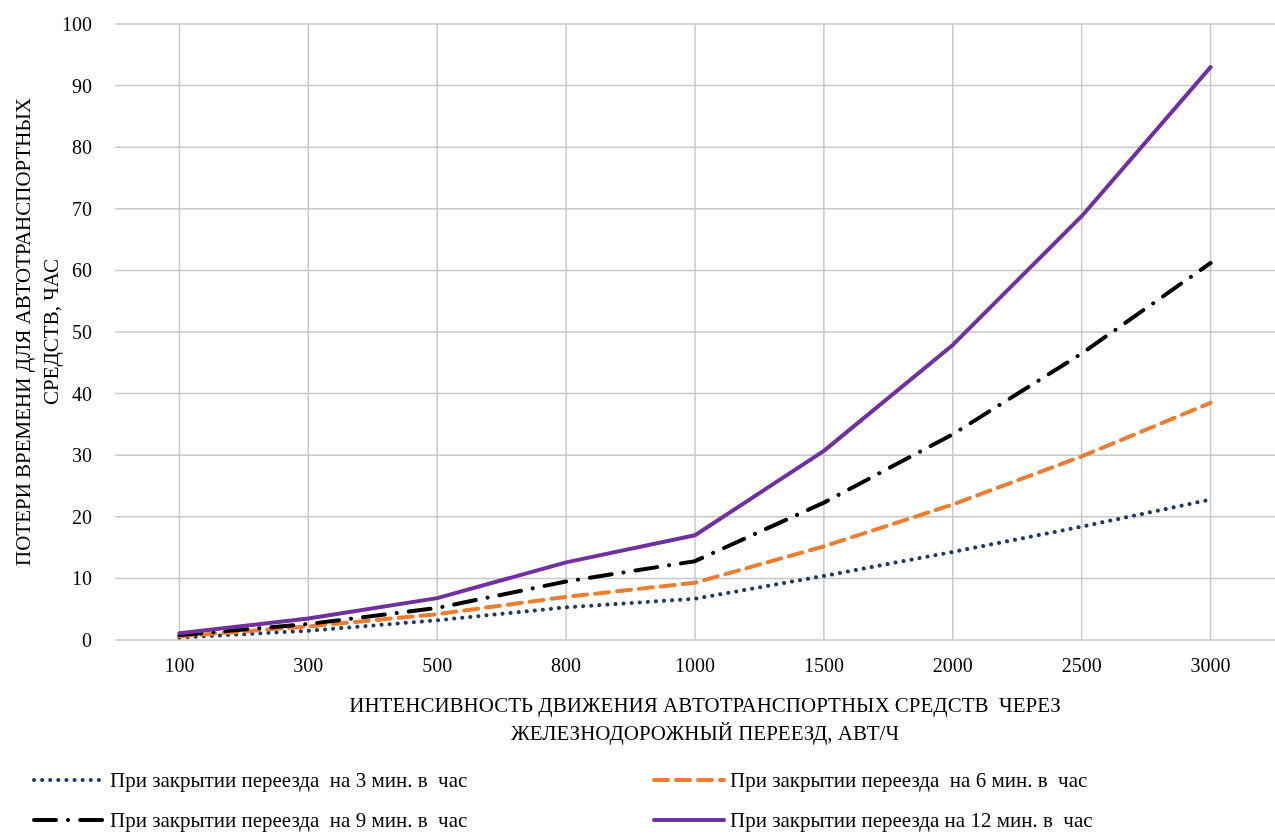  What do you see at coordinates (909, 780) in the screenshot?
I see `legend-label: При закрытии переезда на 6 мин. в час` at bounding box center [909, 780].